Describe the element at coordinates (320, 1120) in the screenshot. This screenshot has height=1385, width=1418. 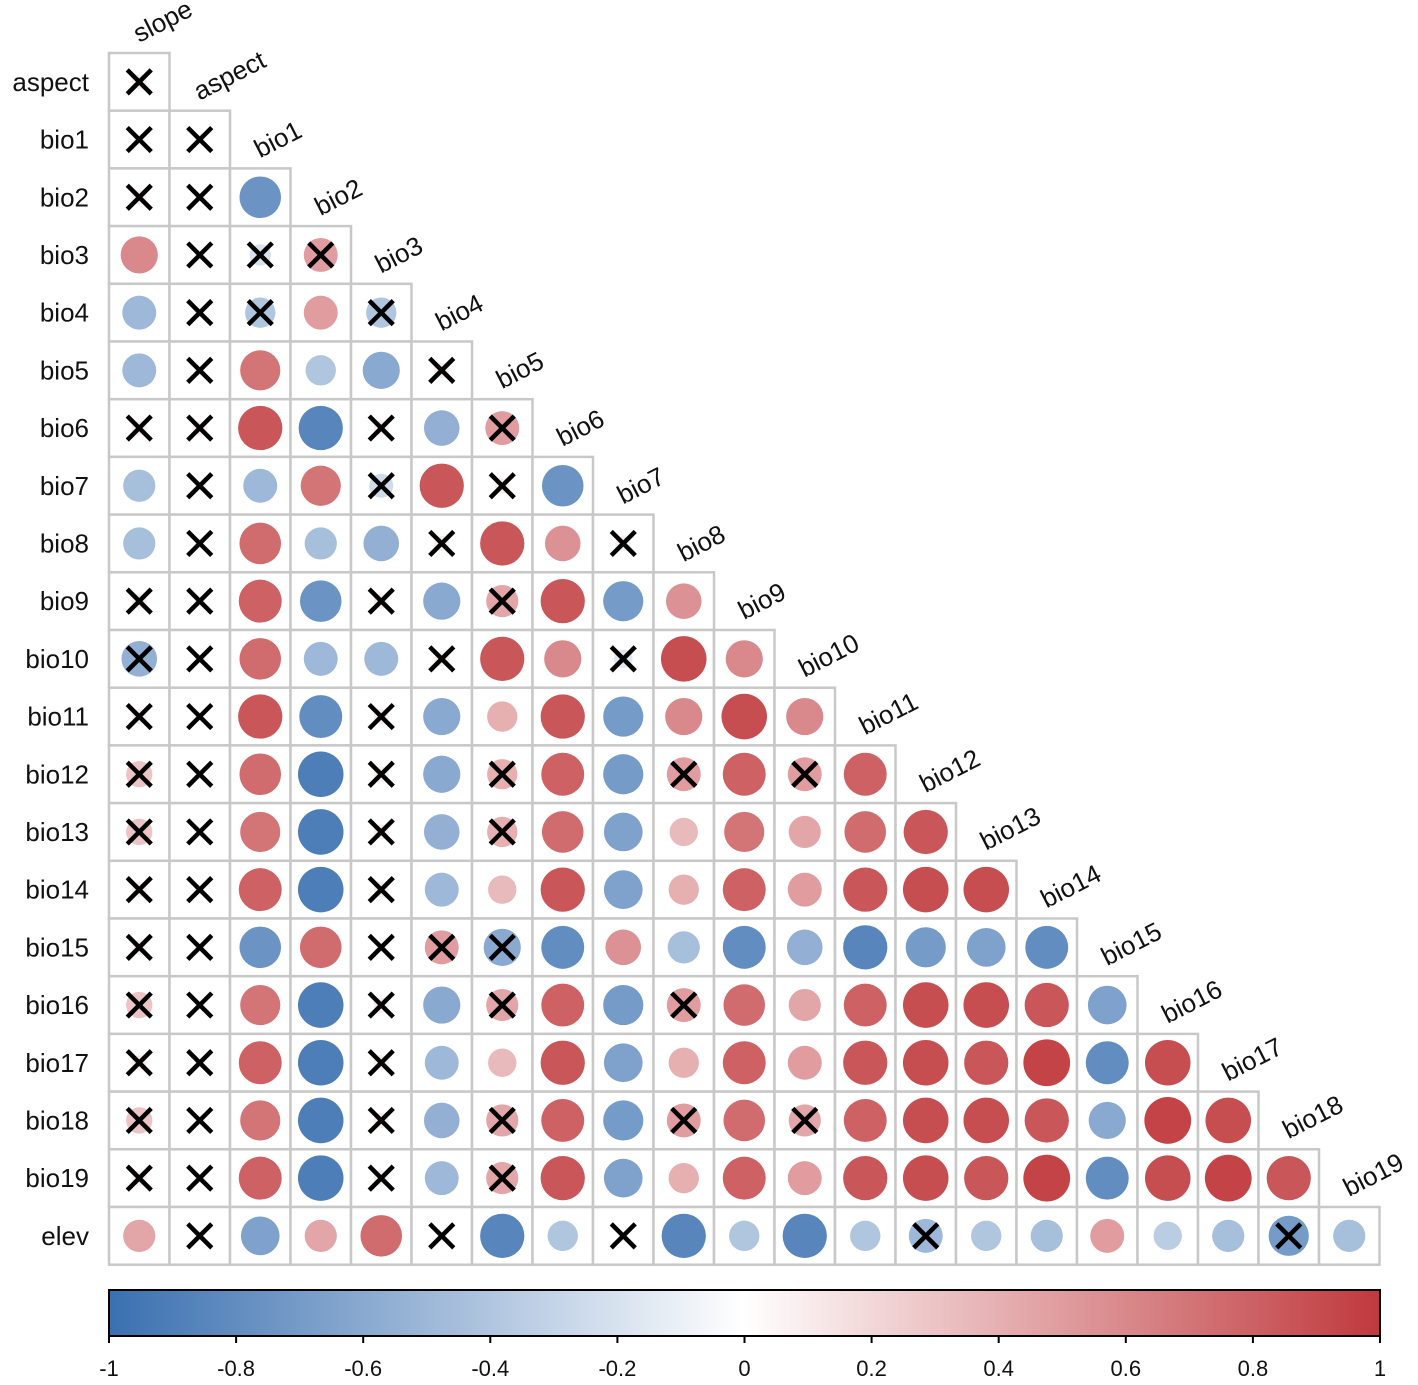
I see `corr-circle-bio18-bio2` at that location.